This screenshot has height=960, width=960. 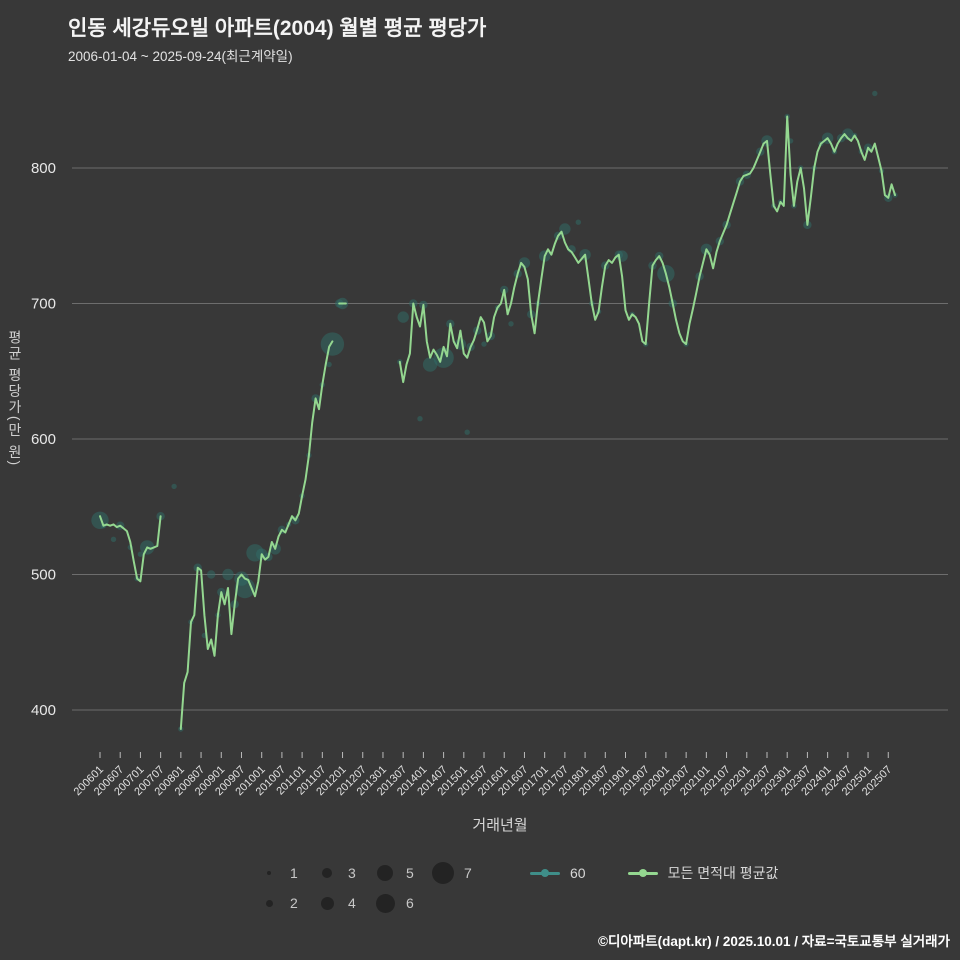 I want to click on legend-size-label: 3, so click(x=352, y=873).